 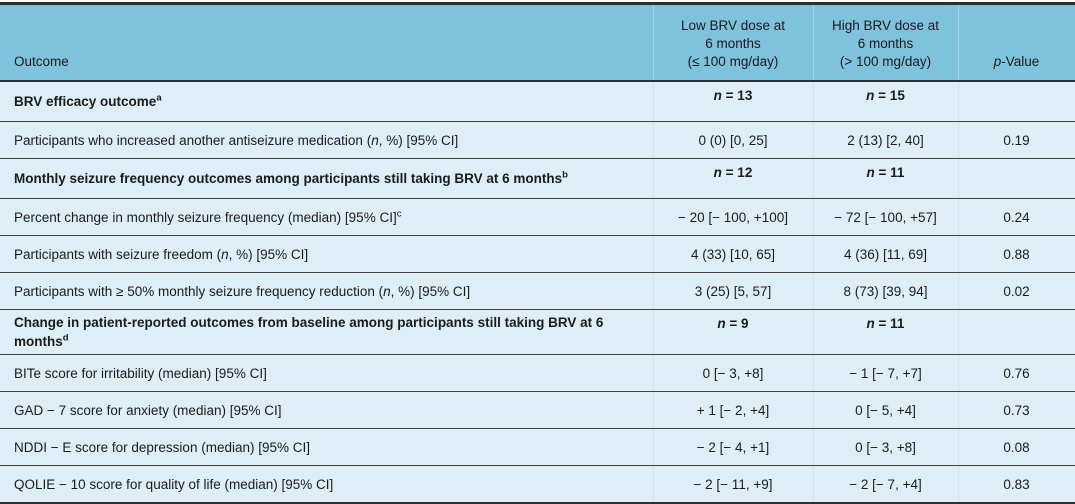 I want to click on header-cell-low-dose: Low BRV dose at 6 months (≤ 100 mg/day), so click(x=733, y=42).